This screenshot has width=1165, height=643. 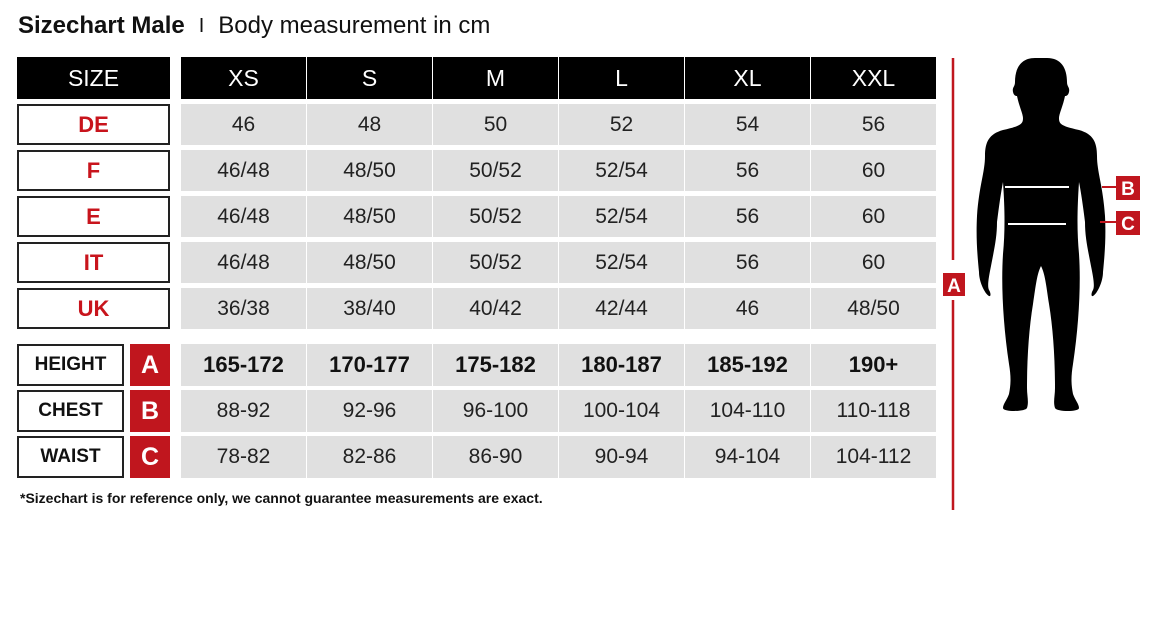 What do you see at coordinates (150, 365) in the screenshot?
I see `measure-letter-a: A` at bounding box center [150, 365].